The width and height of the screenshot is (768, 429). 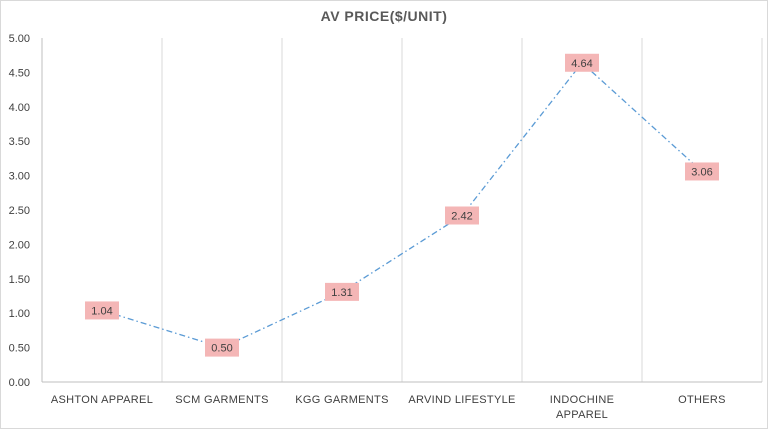 I want to click on data-label-text: 0.50, so click(x=221, y=349).